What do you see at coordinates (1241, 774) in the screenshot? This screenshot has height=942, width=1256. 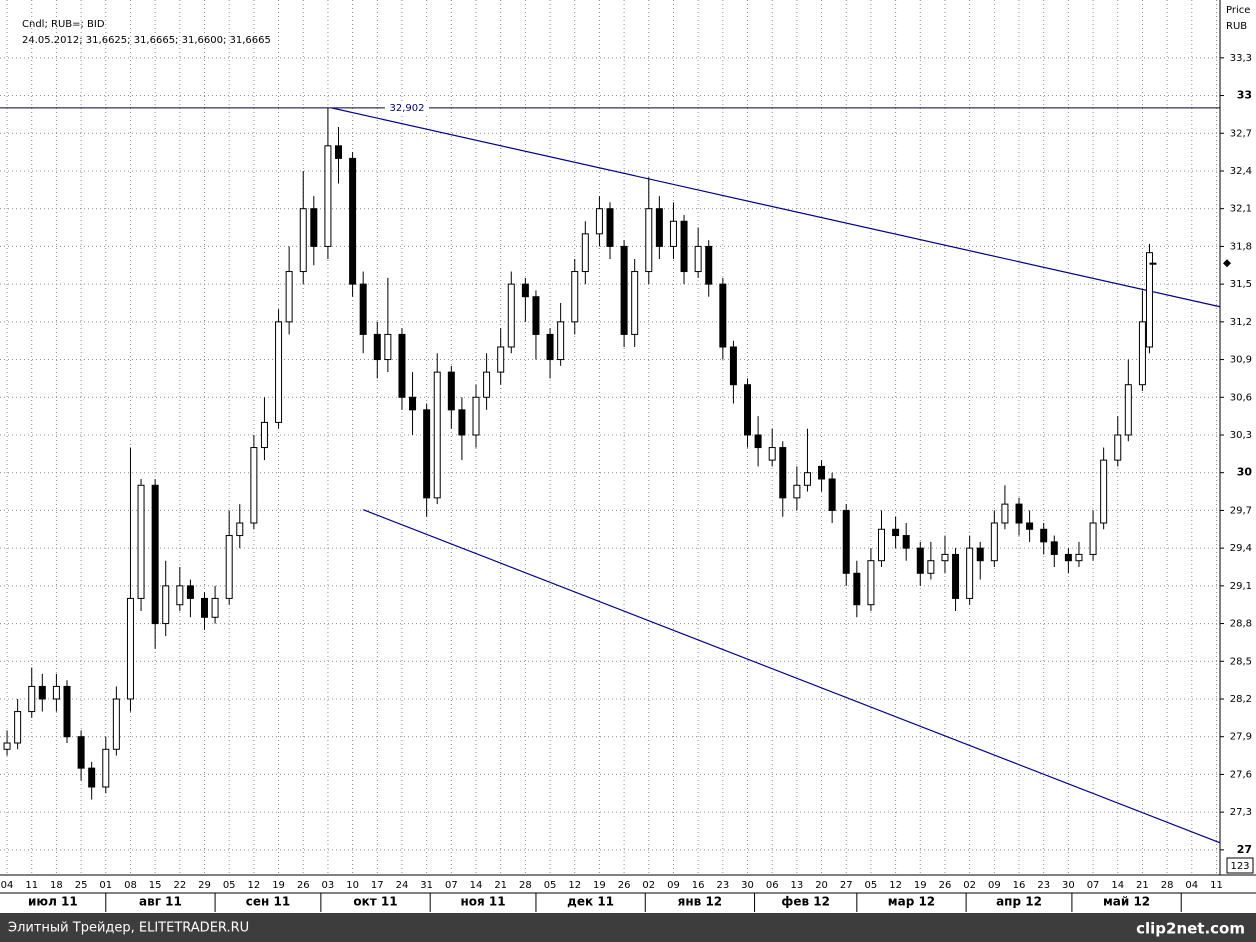 I see `y-tick-label: 27,6` at bounding box center [1241, 774].